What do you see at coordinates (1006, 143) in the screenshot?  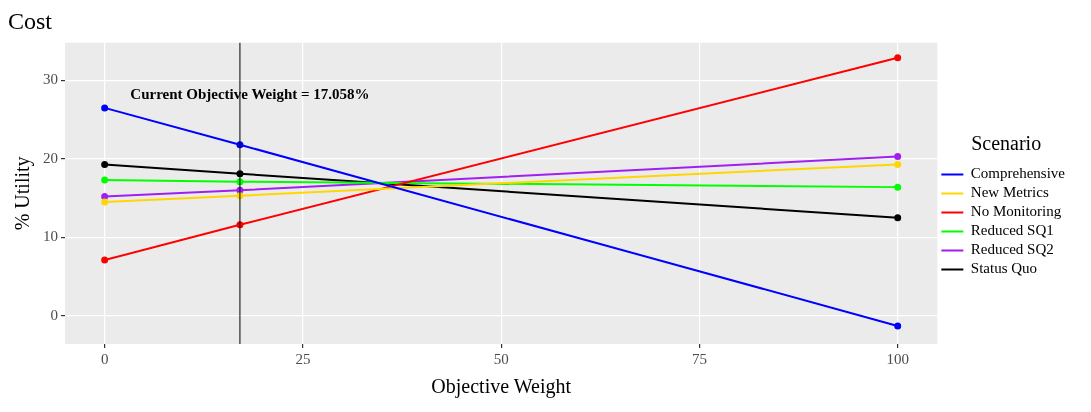 I see `legend-title: Scenario` at bounding box center [1006, 143].